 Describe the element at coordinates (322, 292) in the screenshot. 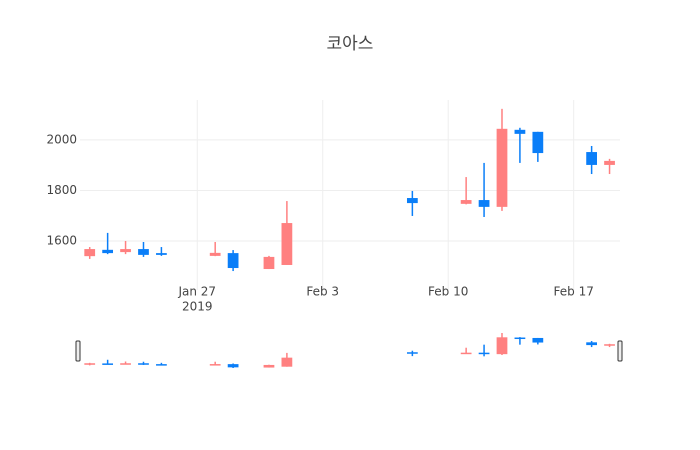

I see `x-tick-label: Feb 3` at that location.